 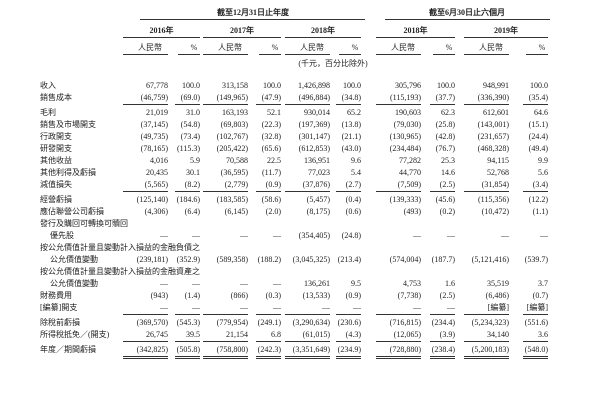 I want to click on cell: 35,519, so click(x=498, y=283).